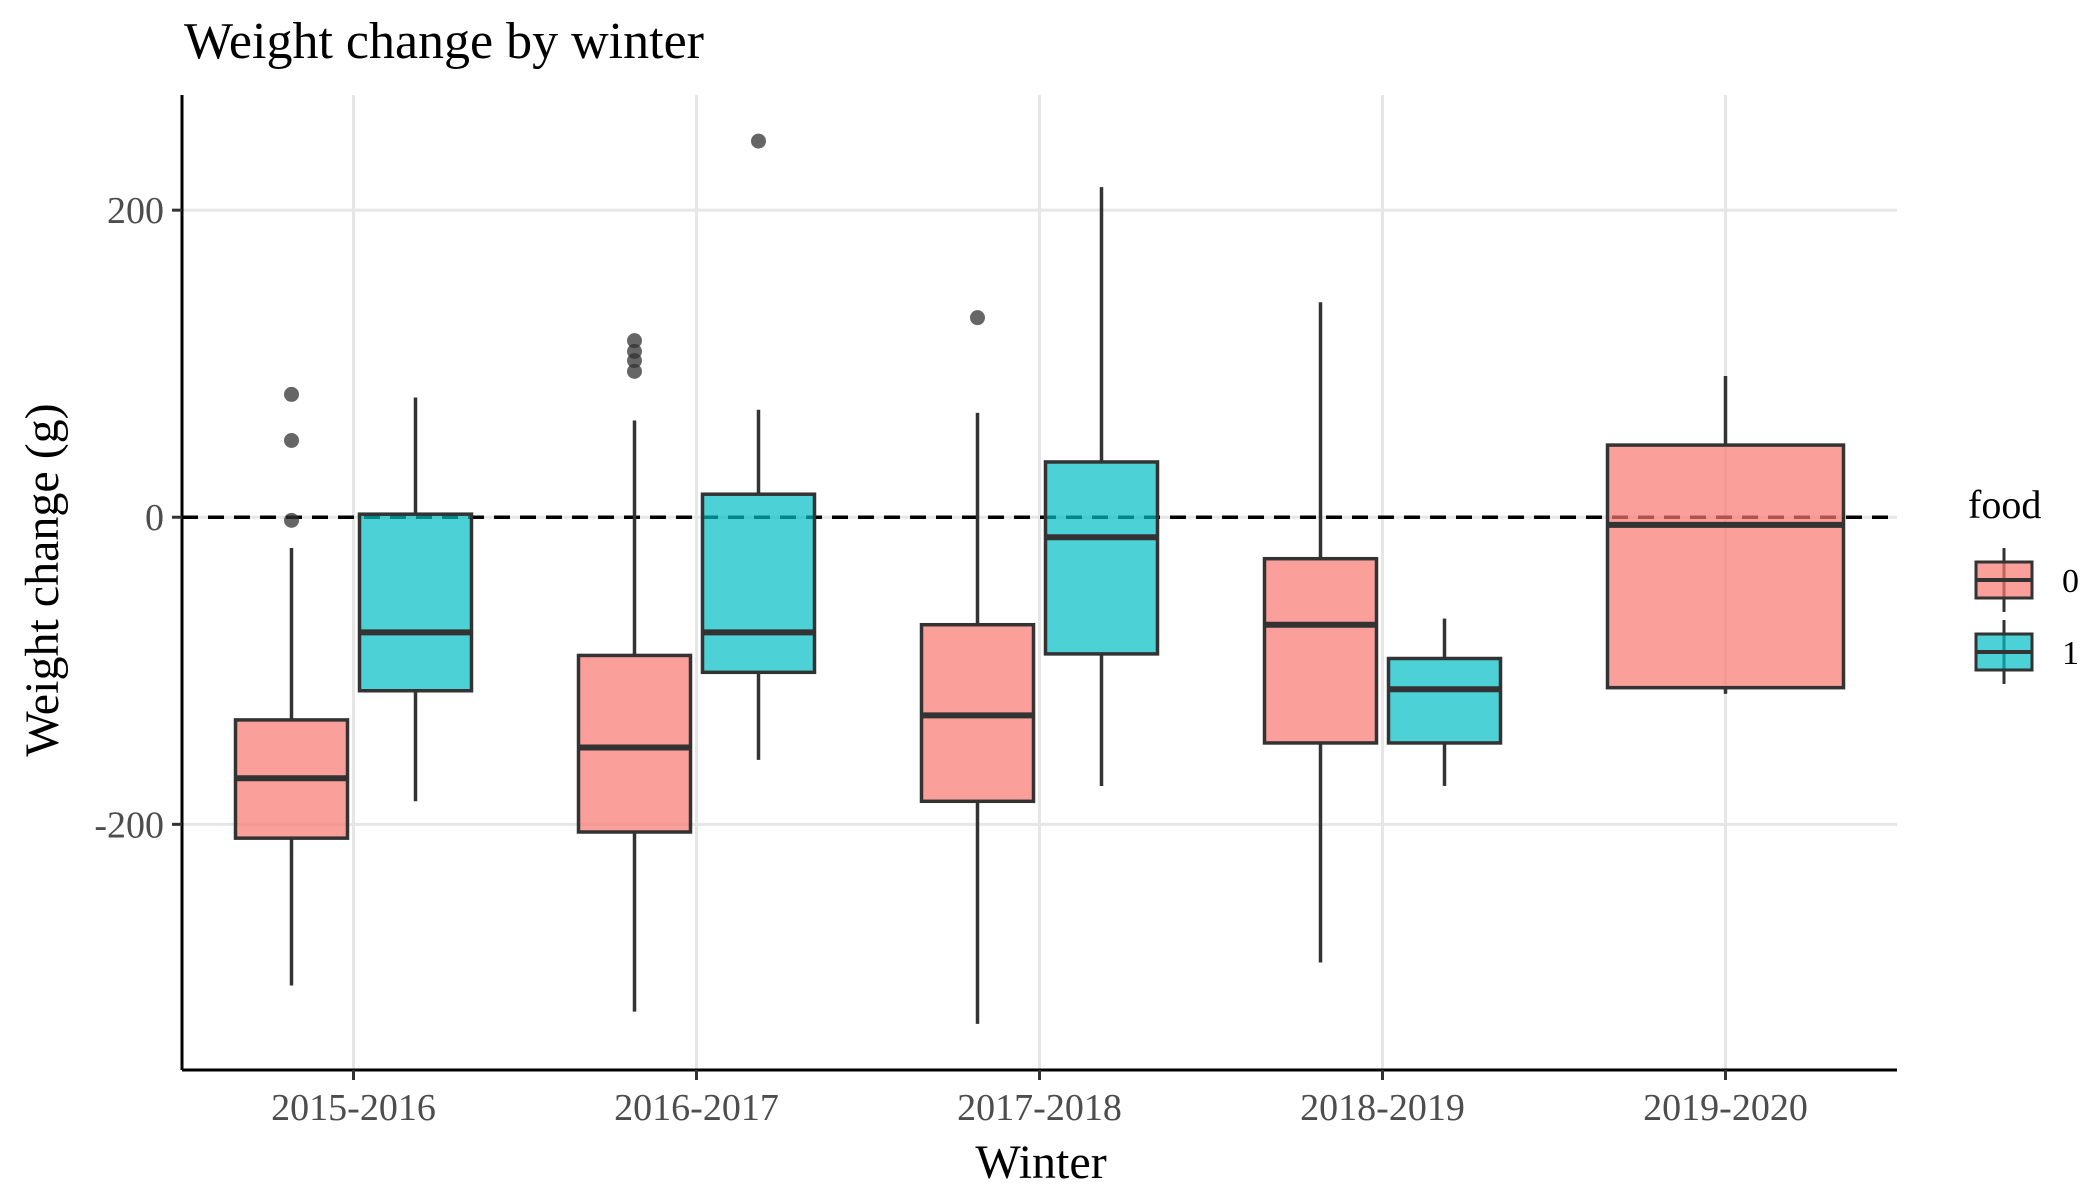 This screenshot has height=1200, width=2100. I want to click on legend: food 0 1, so click(2023, 583).